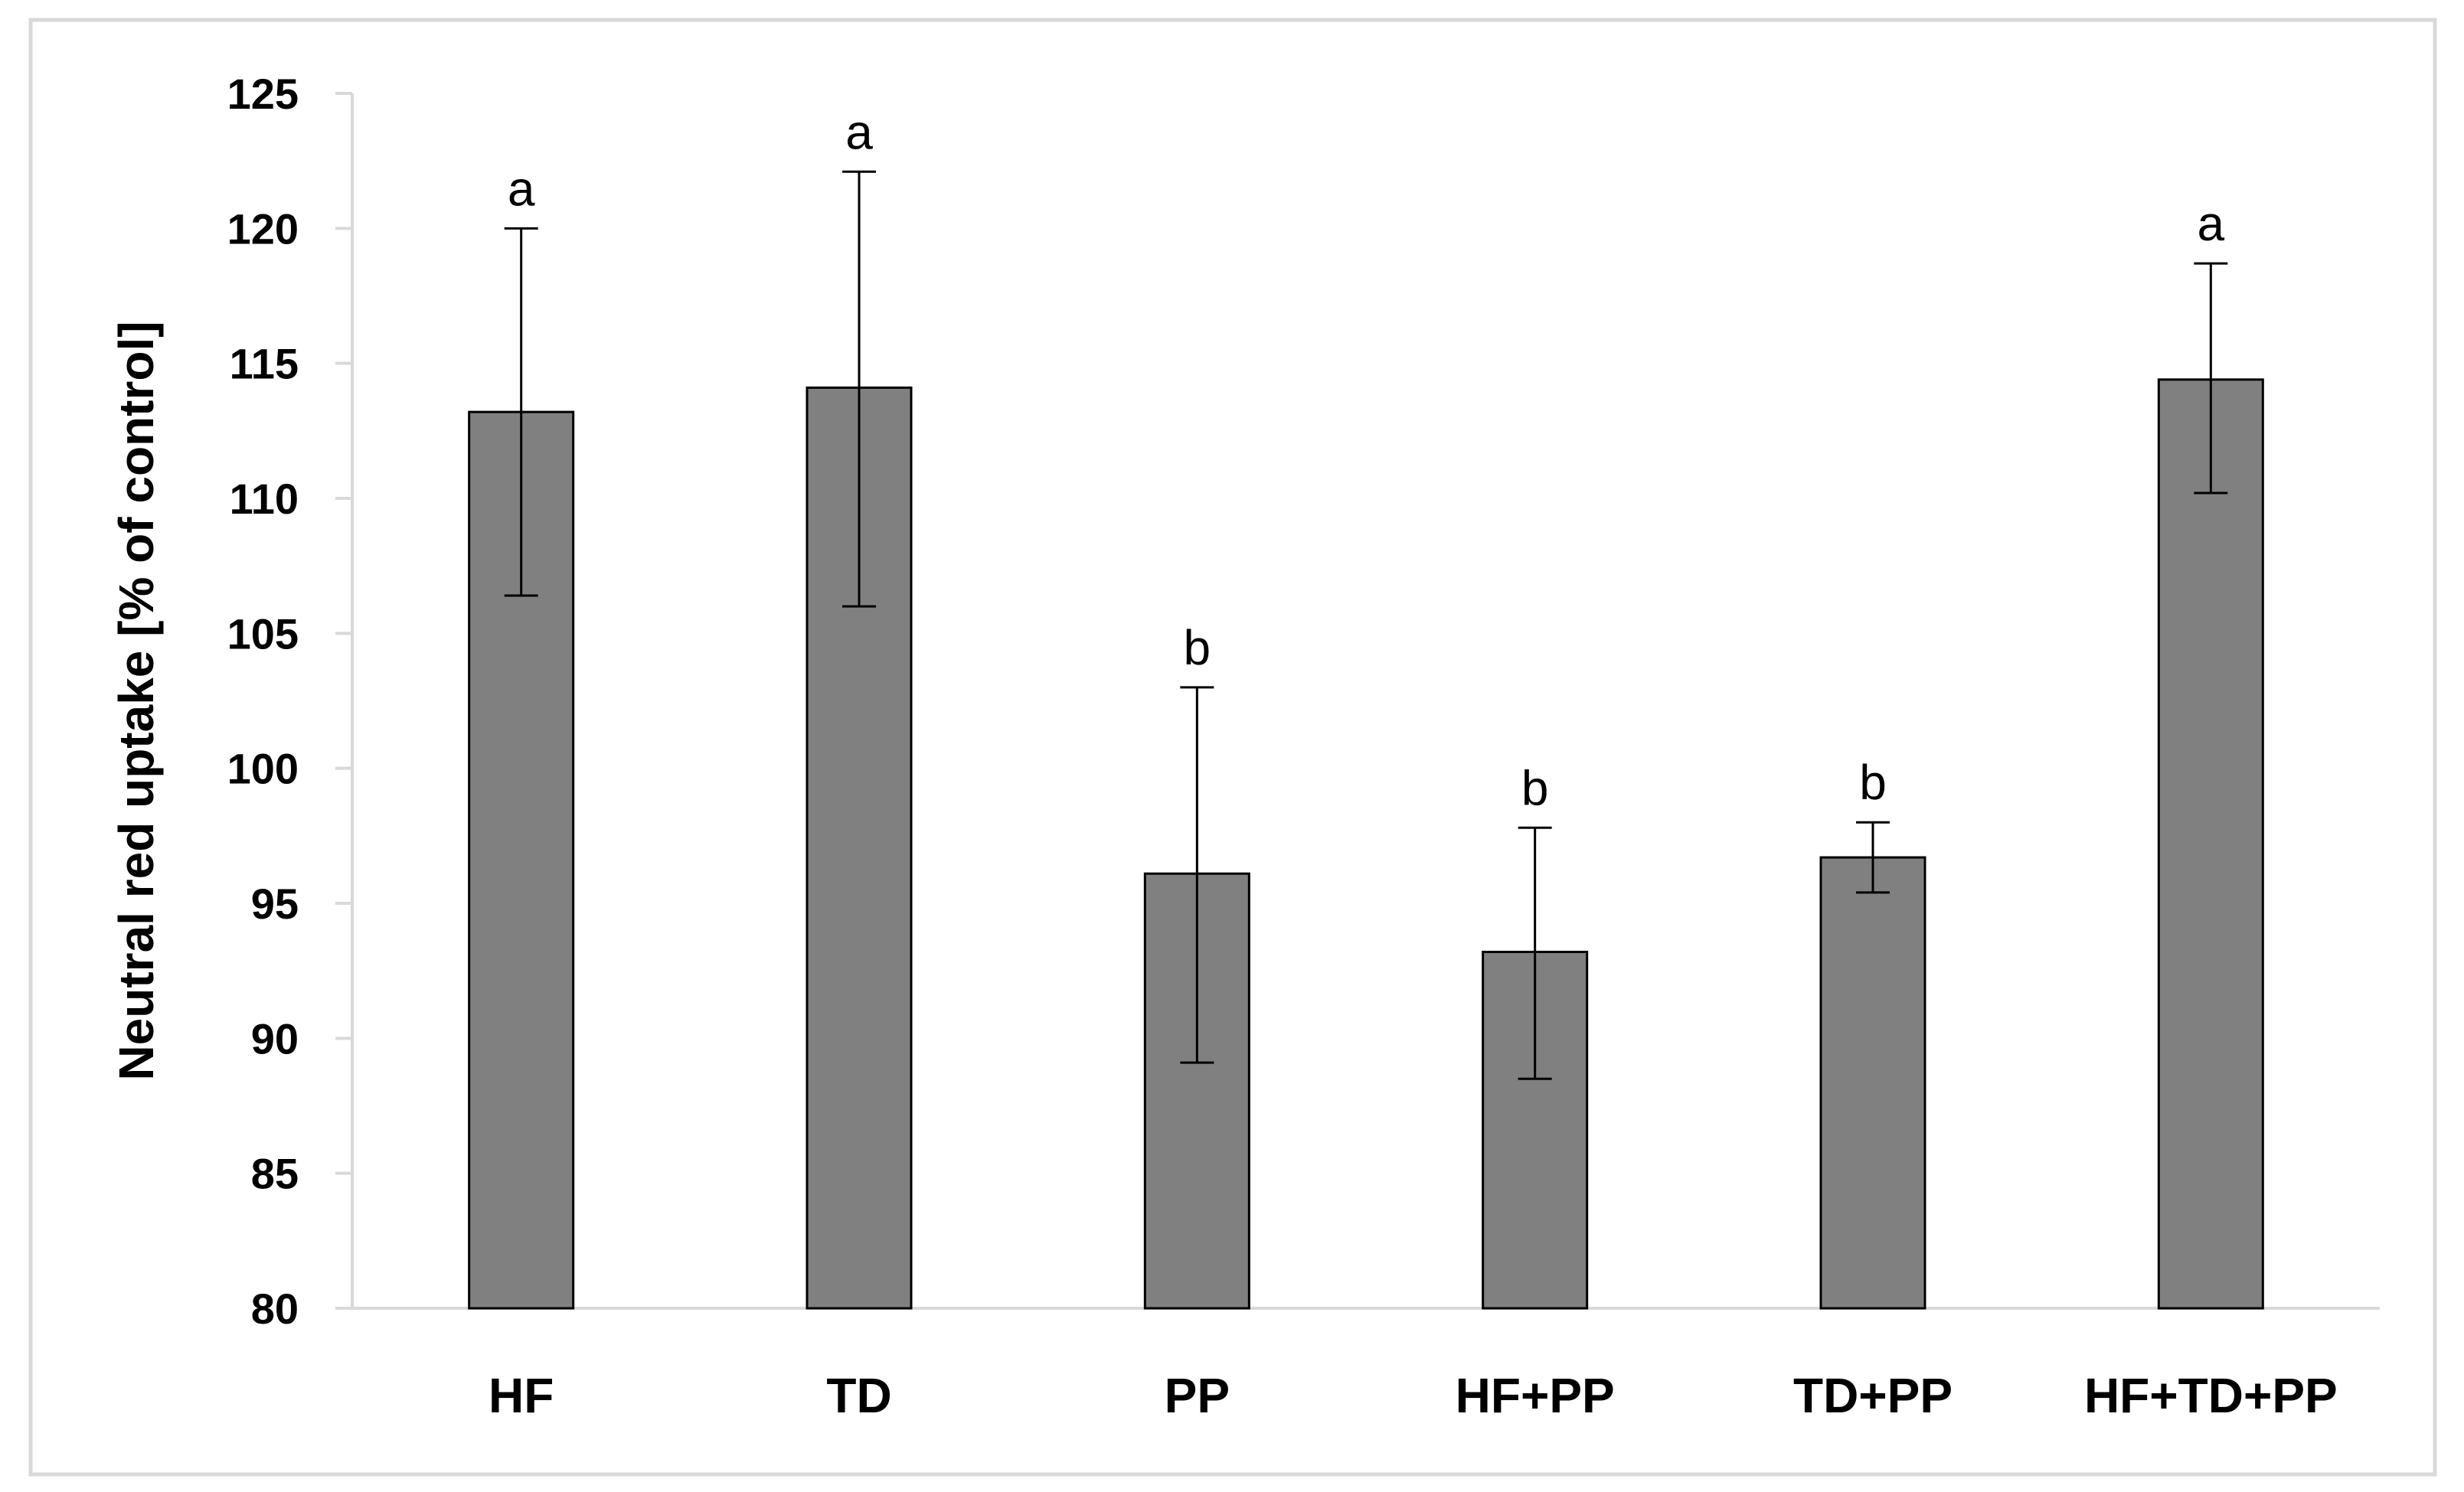  Describe the element at coordinates (521, 1396) in the screenshot. I see `x-category-label: HF` at that location.